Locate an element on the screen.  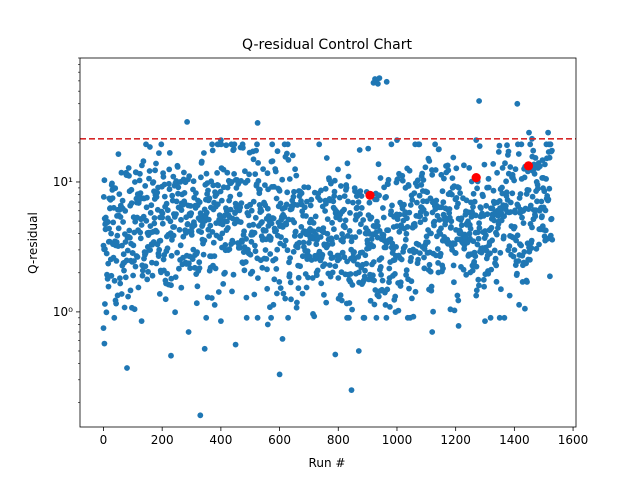
x-axis: 0 200 400 600 800 1000 1200 1400 1600 is located at coordinates (344, 437).